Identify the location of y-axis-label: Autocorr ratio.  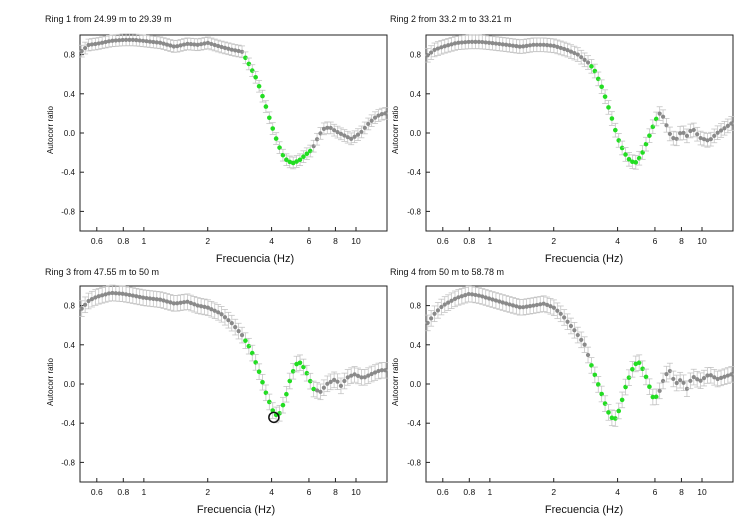
(395, 129).